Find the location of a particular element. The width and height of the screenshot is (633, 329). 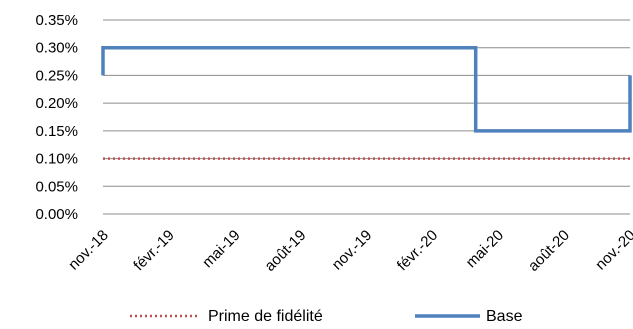

x-tick-label: août-20 is located at coordinates (549, 251).